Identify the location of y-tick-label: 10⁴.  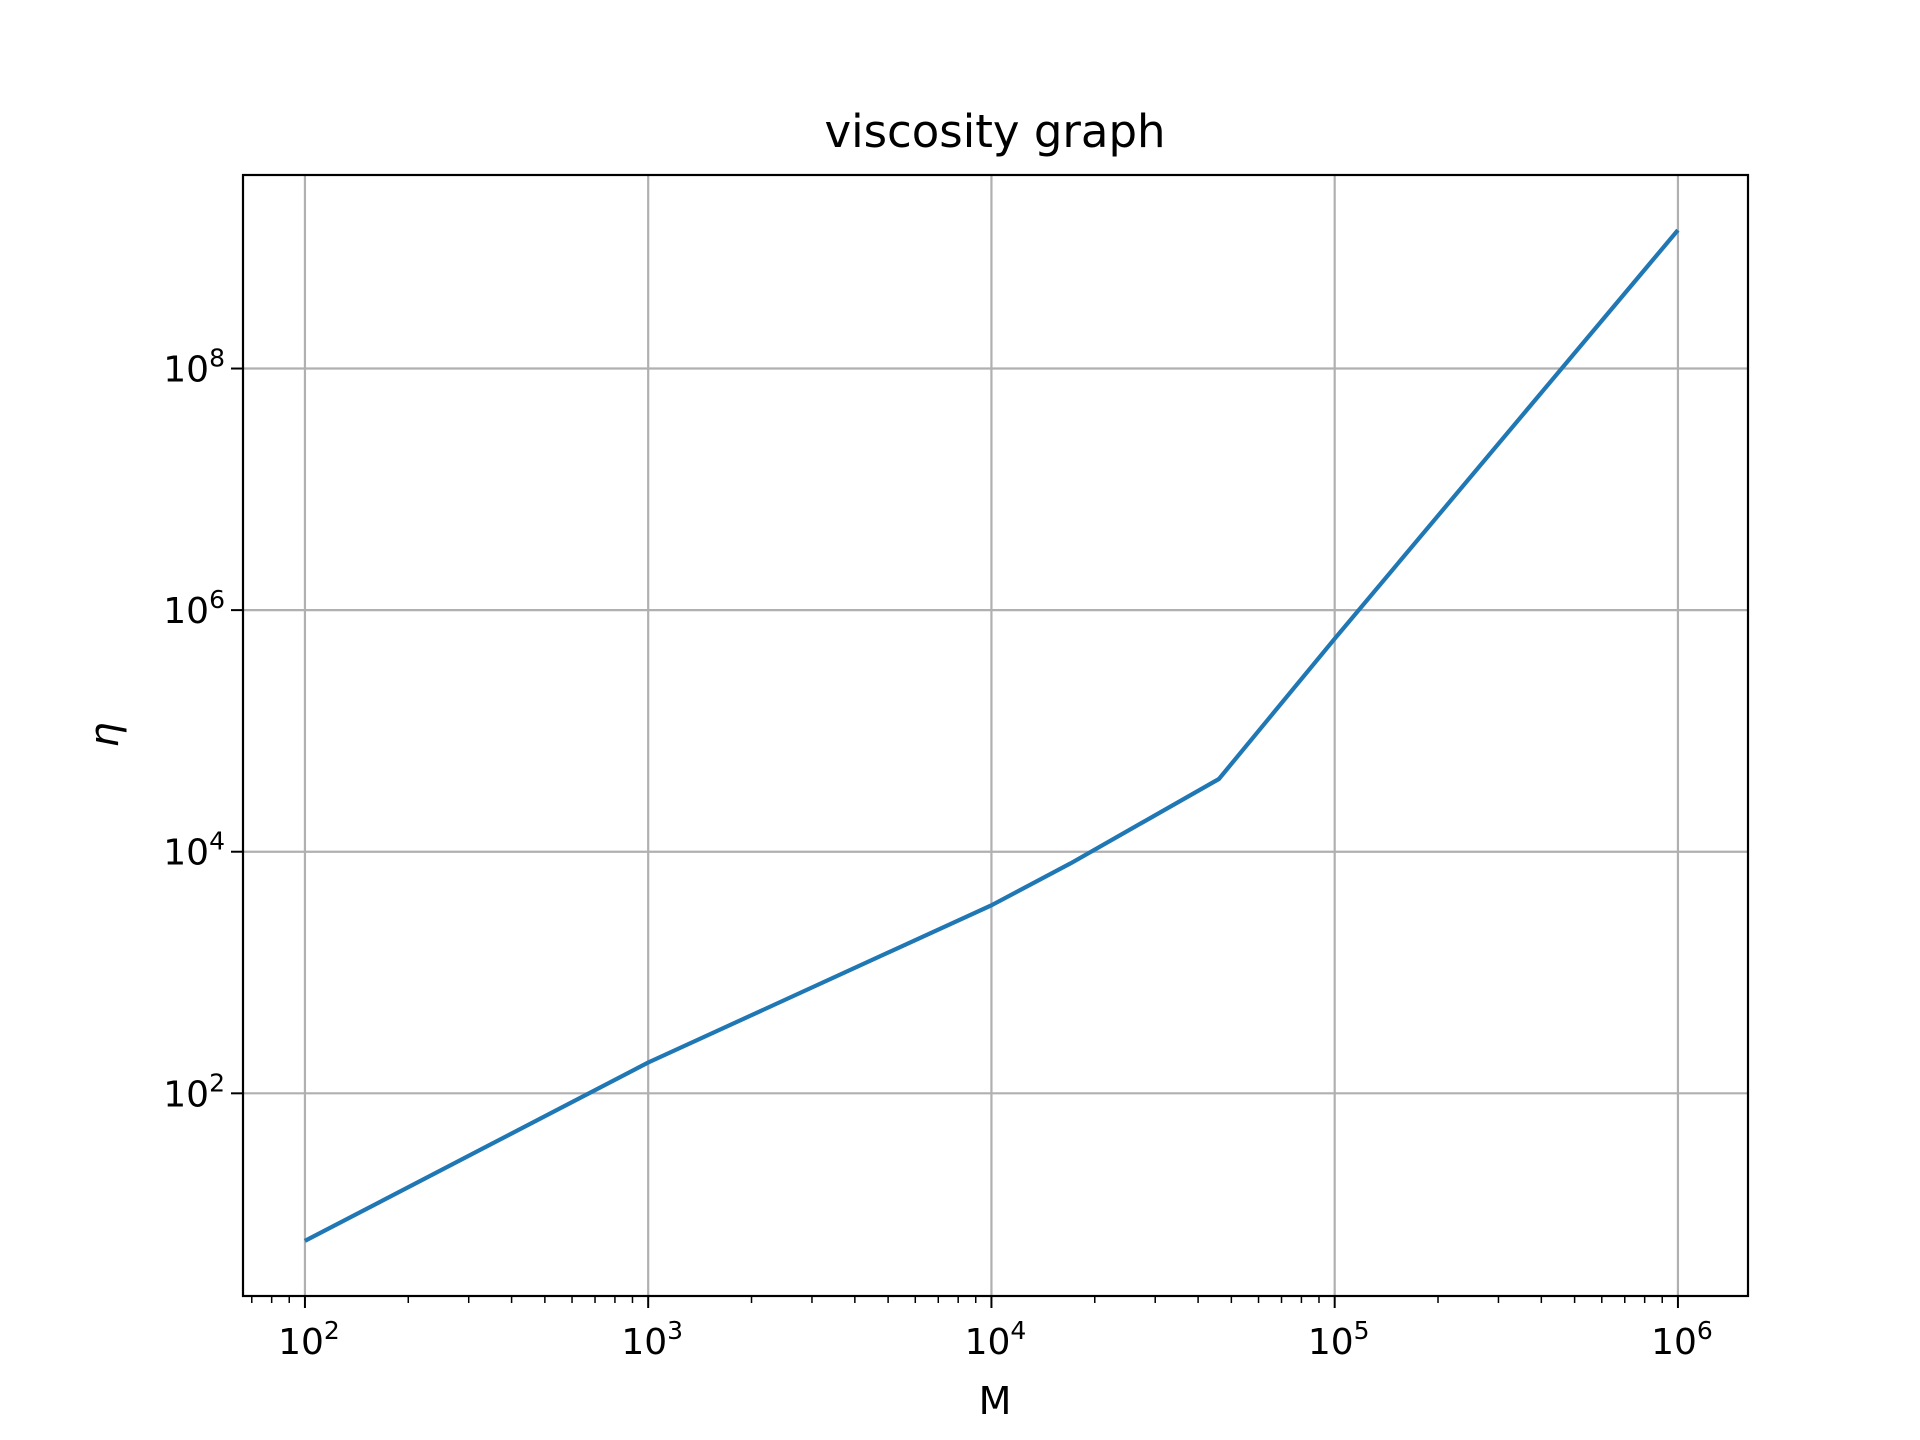
(194, 850).